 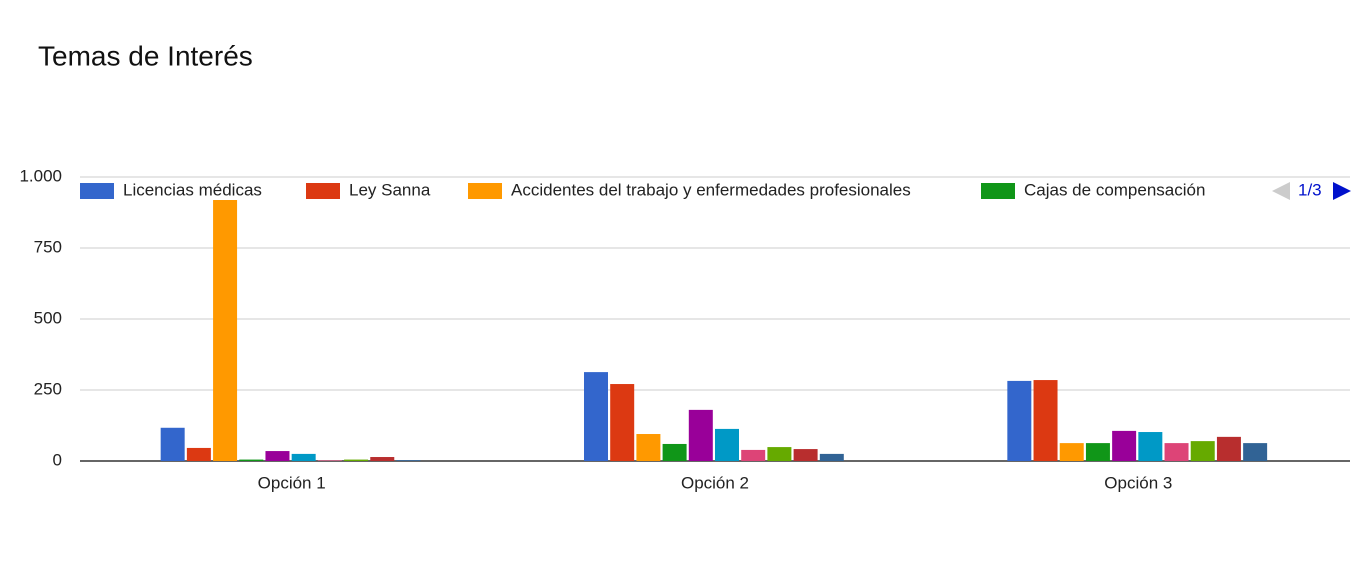 What do you see at coordinates (40, 175) in the screenshot?
I see `y-tick-label: 1.000` at bounding box center [40, 175].